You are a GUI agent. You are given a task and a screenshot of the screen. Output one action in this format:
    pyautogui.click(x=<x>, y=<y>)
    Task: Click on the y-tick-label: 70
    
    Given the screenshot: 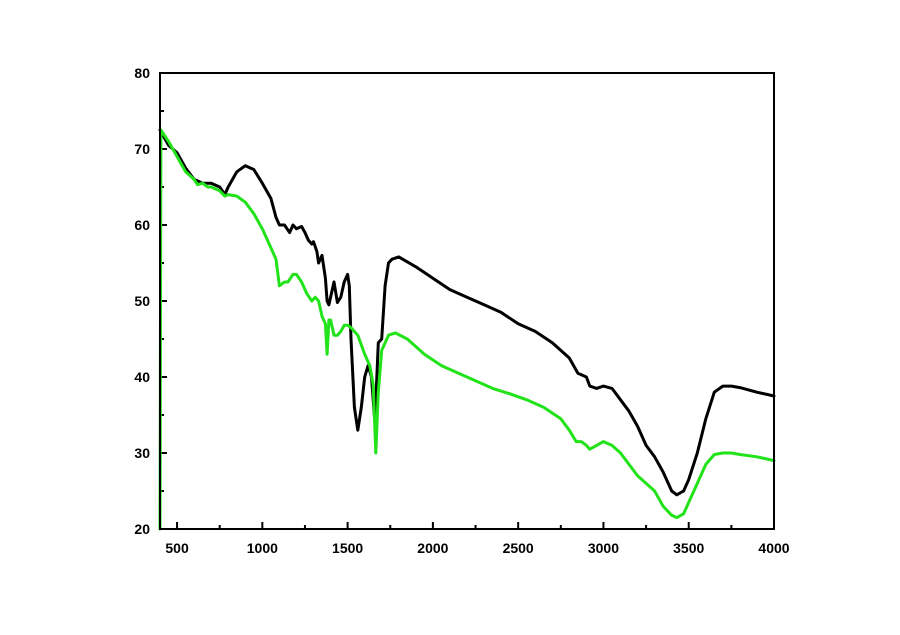 What is the action you would take?
    pyautogui.click(x=142, y=149)
    